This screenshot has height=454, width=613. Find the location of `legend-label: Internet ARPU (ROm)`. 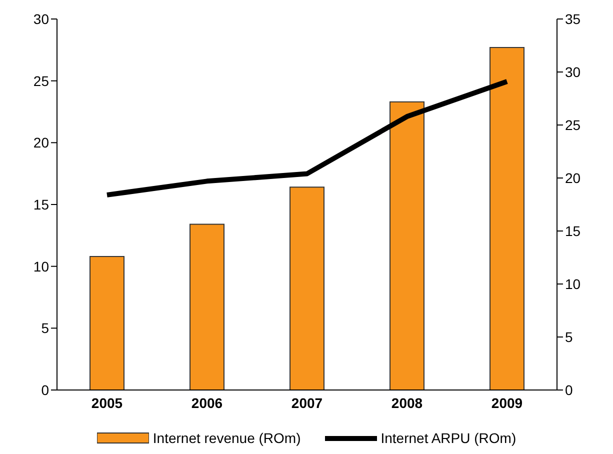

legend-label: Internet ARPU (ROm) is located at coordinates (448, 438).